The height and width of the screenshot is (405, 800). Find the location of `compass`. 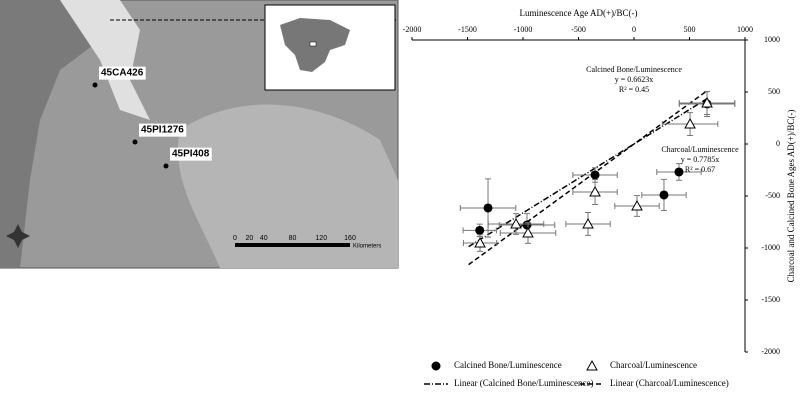

compass is located at coordinates (18, 236).